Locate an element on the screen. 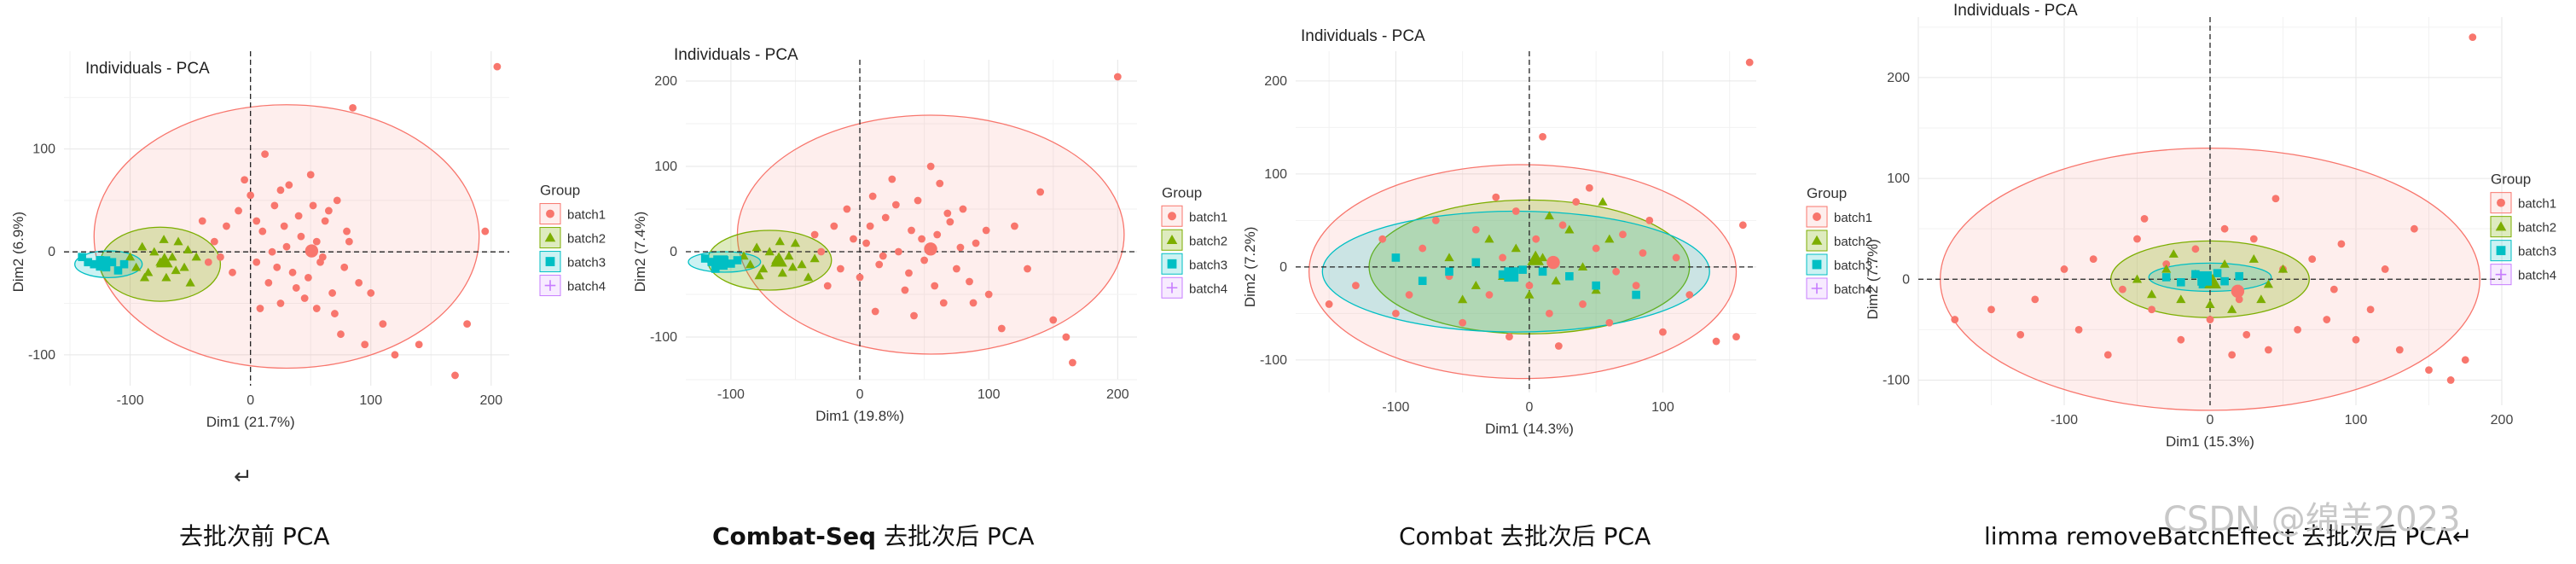 The width and height of the screenshot is (2576, 564). centroid-batch3 is located at coordinates (2204, 278).